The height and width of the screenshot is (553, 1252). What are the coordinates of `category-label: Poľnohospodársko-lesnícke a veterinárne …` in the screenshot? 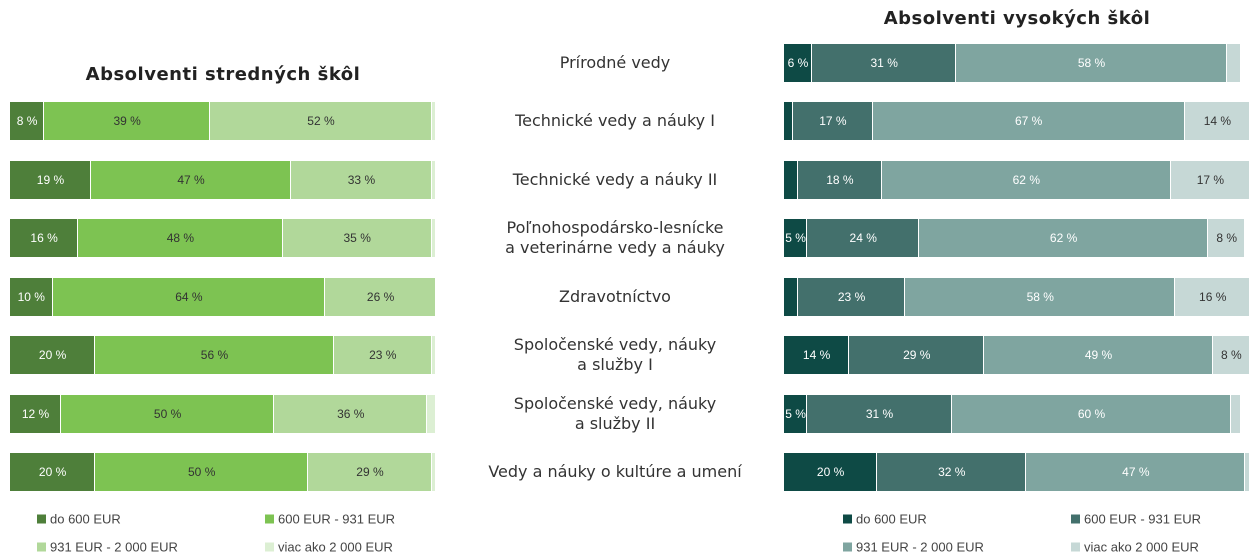 It's located at (615, 238).